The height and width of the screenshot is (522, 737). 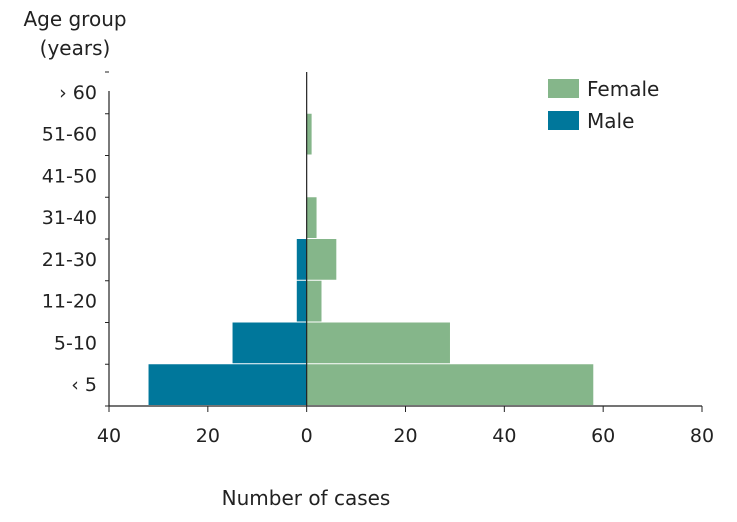 I want to click on x-tick-label-1: 20, so click(x=208, y=436).